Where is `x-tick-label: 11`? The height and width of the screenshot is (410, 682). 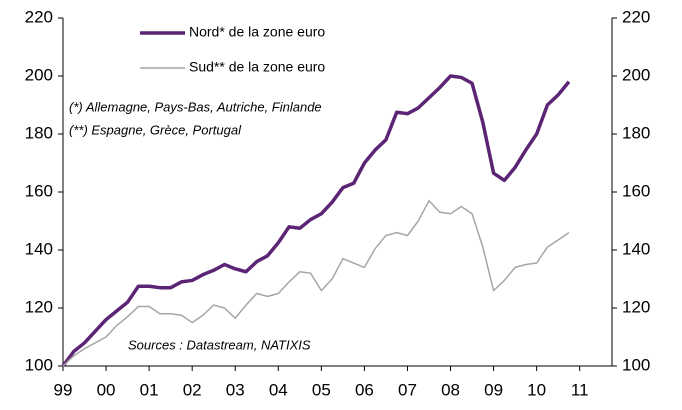
x-tick-label: 11 is located at coordinates (580, 389).